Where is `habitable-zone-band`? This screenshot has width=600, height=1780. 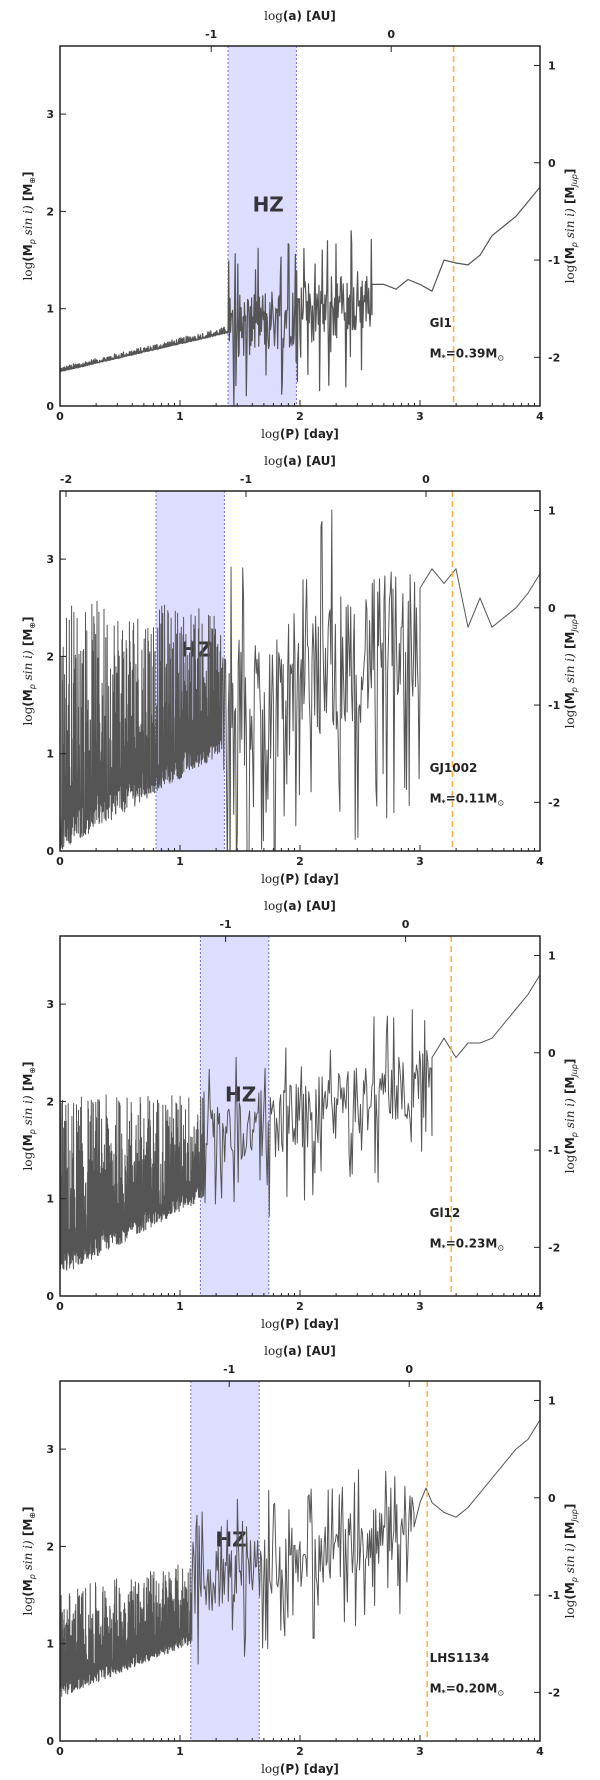 habitable-zone-band is located at coordinates (225, 1561).